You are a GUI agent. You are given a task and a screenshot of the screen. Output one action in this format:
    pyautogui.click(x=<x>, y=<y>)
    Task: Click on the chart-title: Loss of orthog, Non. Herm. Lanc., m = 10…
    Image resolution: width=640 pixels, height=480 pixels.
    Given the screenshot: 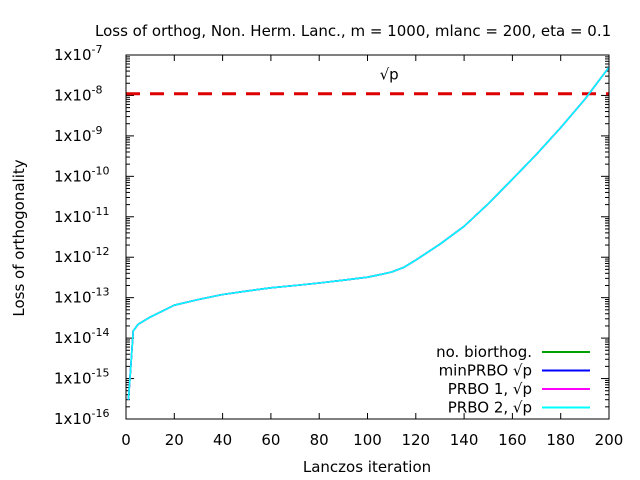 What is the action you would take?
    pyautogui.click(x=353, y=31)
    